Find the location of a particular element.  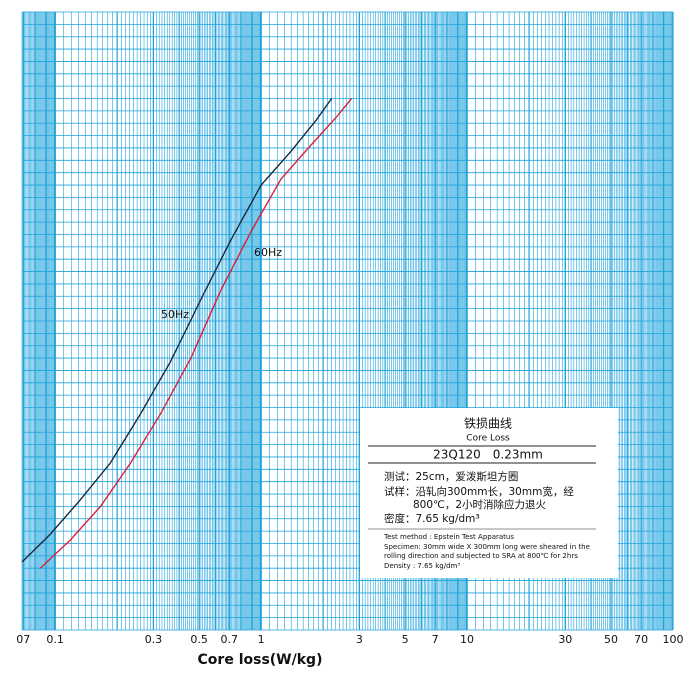

x-tick-label: 07 is located at coordinates (23, 639).